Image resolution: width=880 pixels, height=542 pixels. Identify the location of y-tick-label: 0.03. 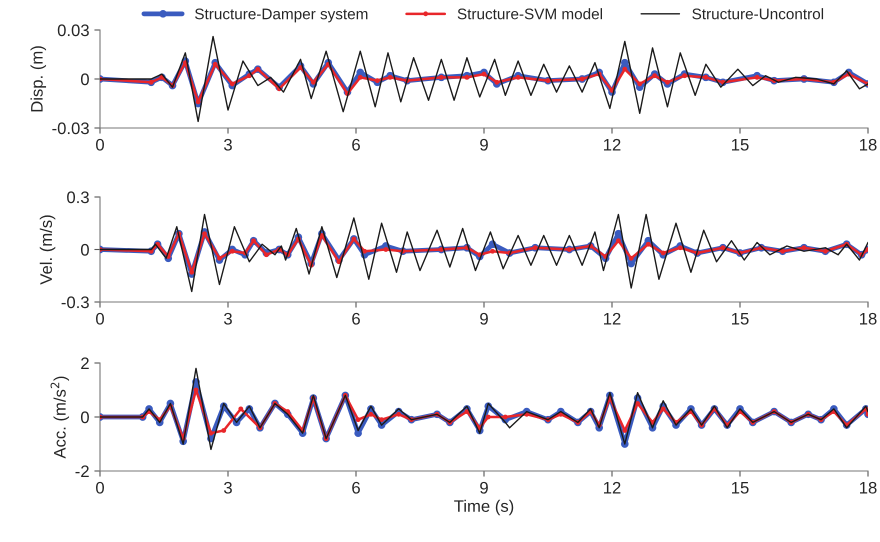
(73, 30).